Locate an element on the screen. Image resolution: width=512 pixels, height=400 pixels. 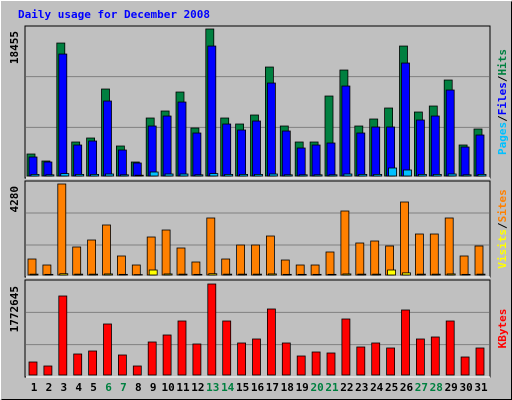
legend-entry: Visits is located at coordinates (502, 249).